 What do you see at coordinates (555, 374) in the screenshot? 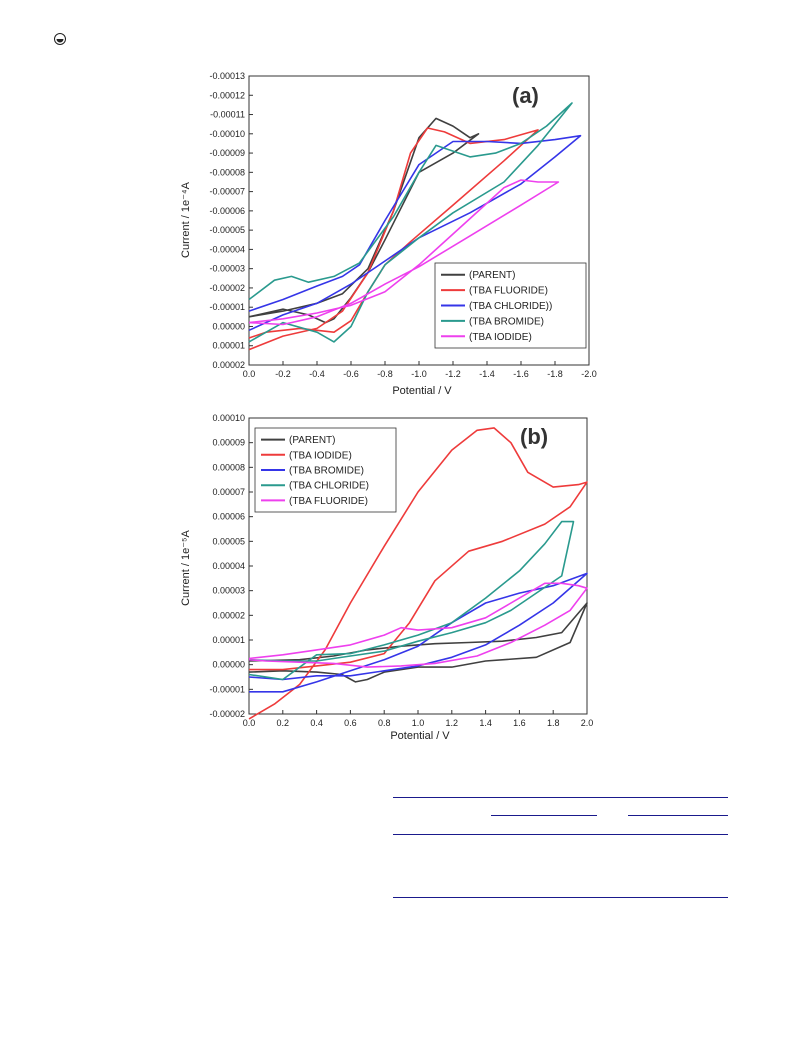
I see `x-tick-label: -1.8` at bounding box center [555, 374].